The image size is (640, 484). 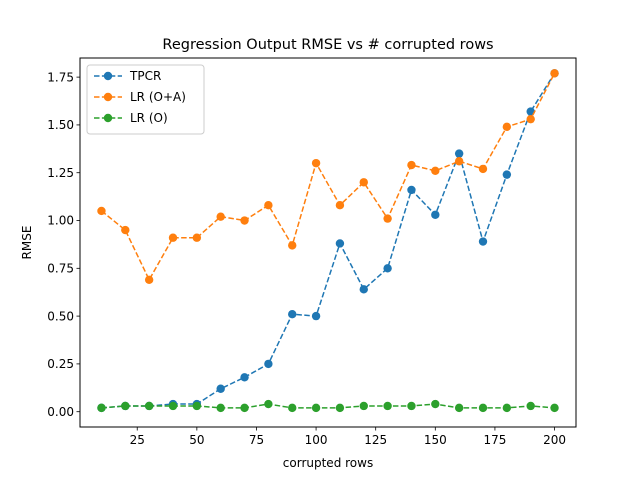 I want to click on legend-entry-lr-o: LR (O), so click(x=131, y=118).